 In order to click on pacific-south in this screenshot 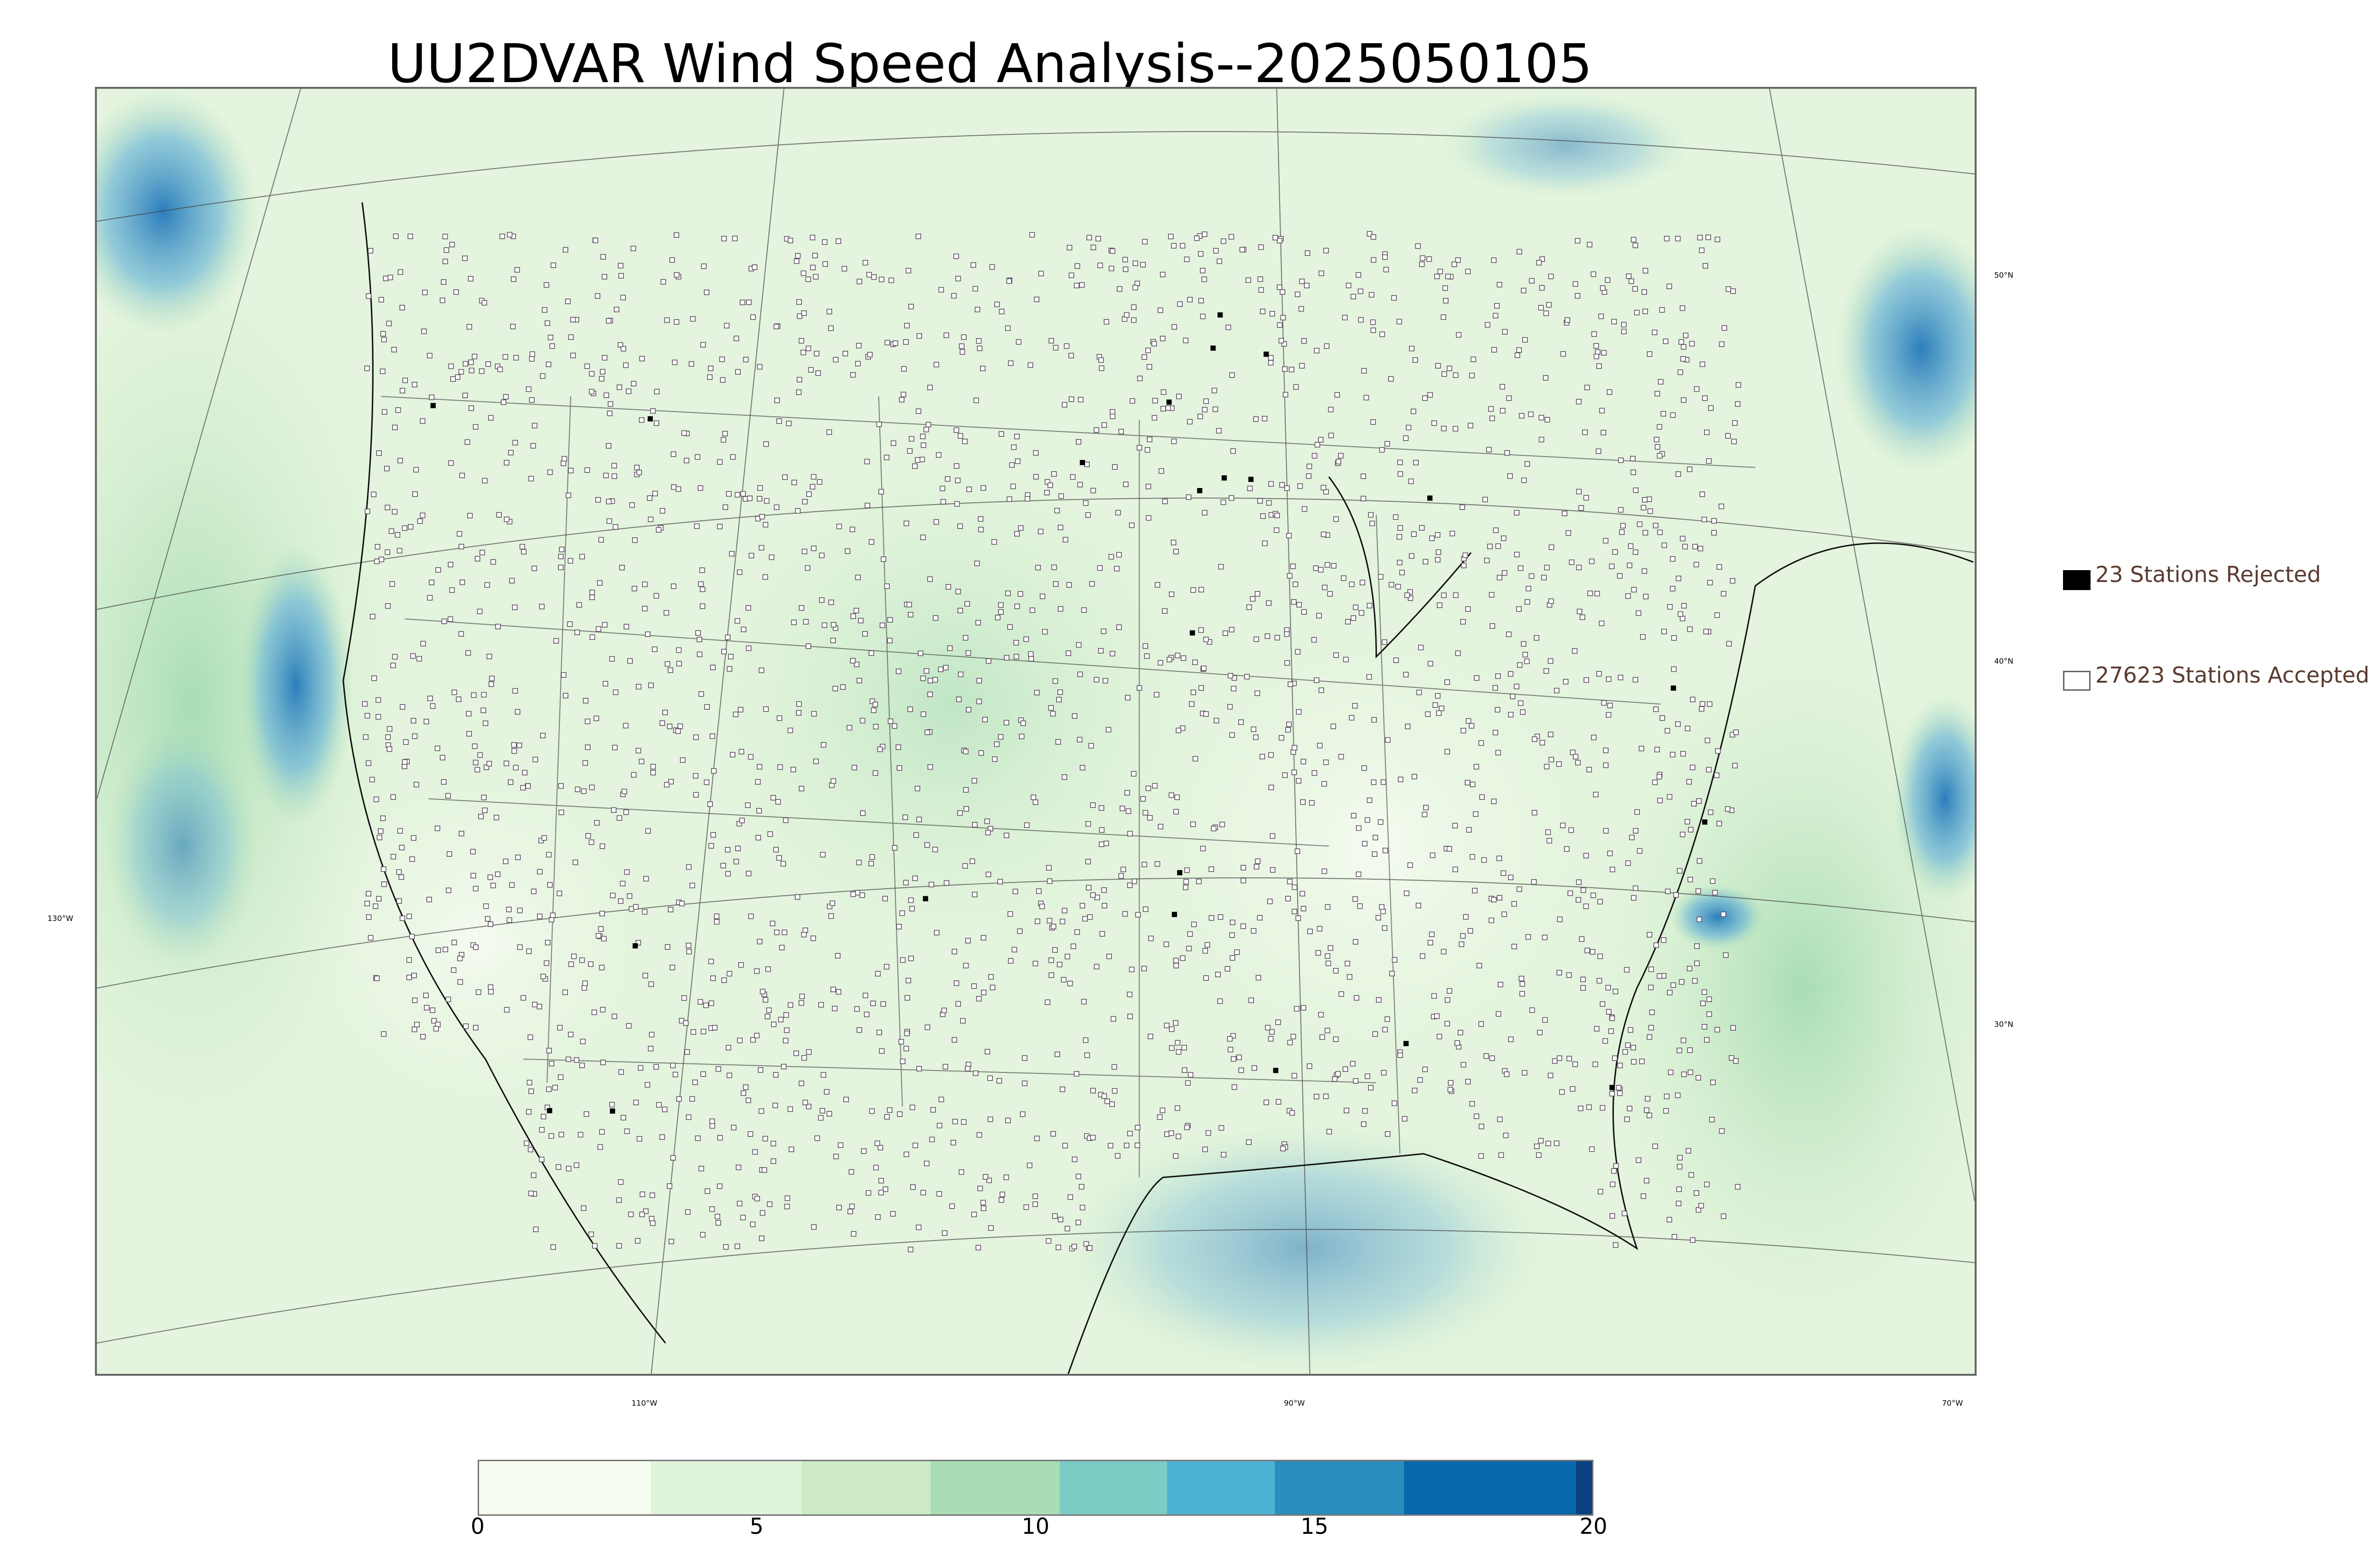, I will do `click(182, 846)`.